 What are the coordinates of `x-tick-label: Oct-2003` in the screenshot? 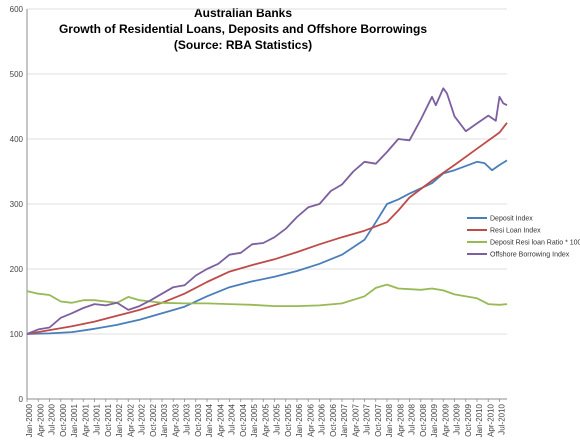 It's located at (198, 419).